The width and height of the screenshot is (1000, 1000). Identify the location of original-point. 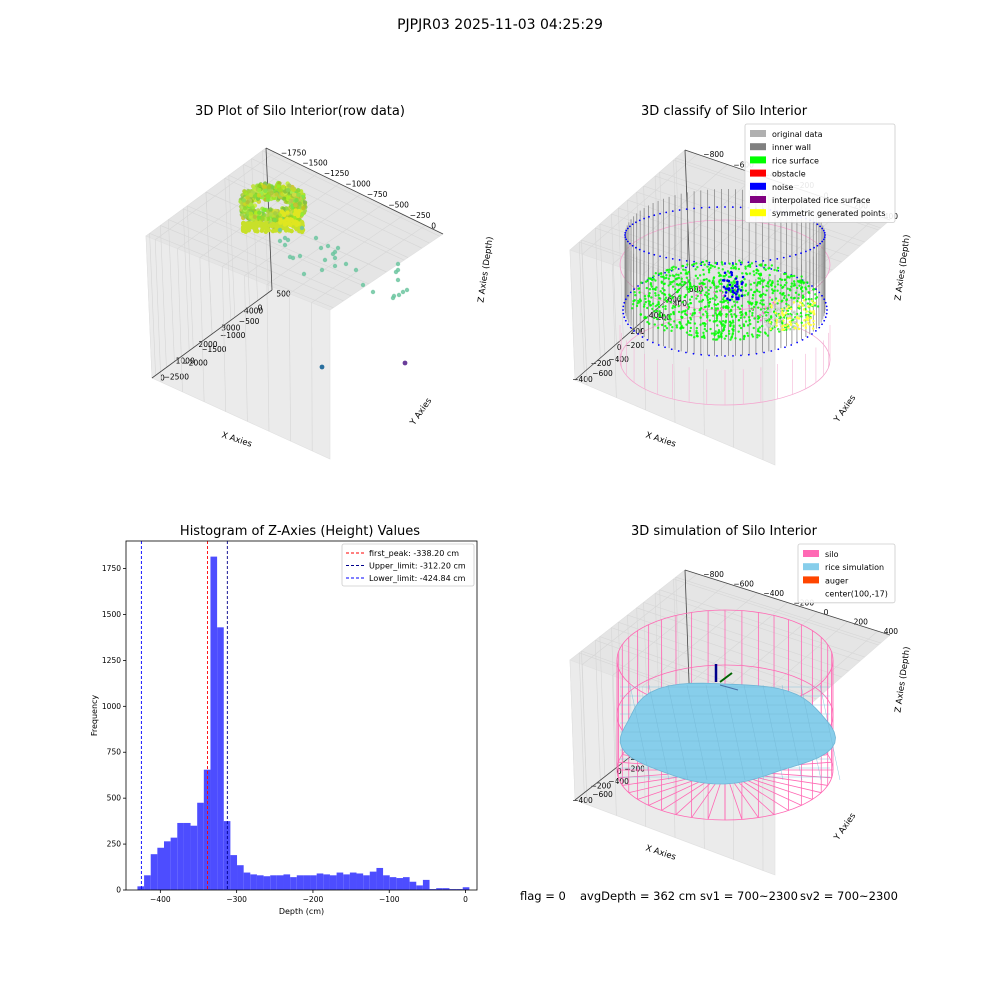
(770, 309).